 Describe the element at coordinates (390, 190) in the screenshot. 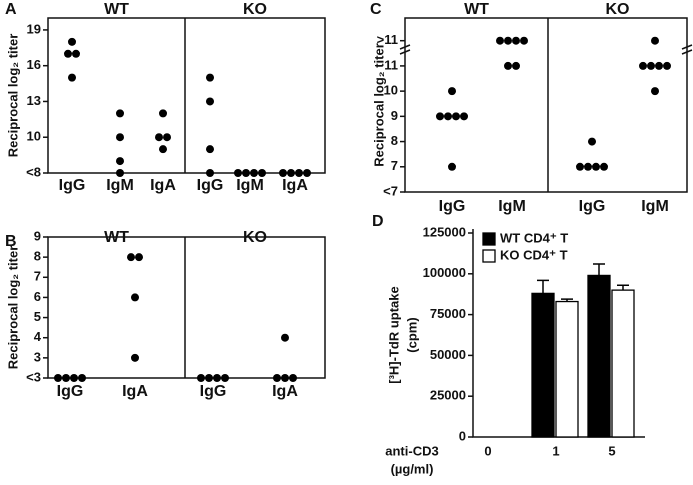

I see `y-tick-label: <7` at that location.